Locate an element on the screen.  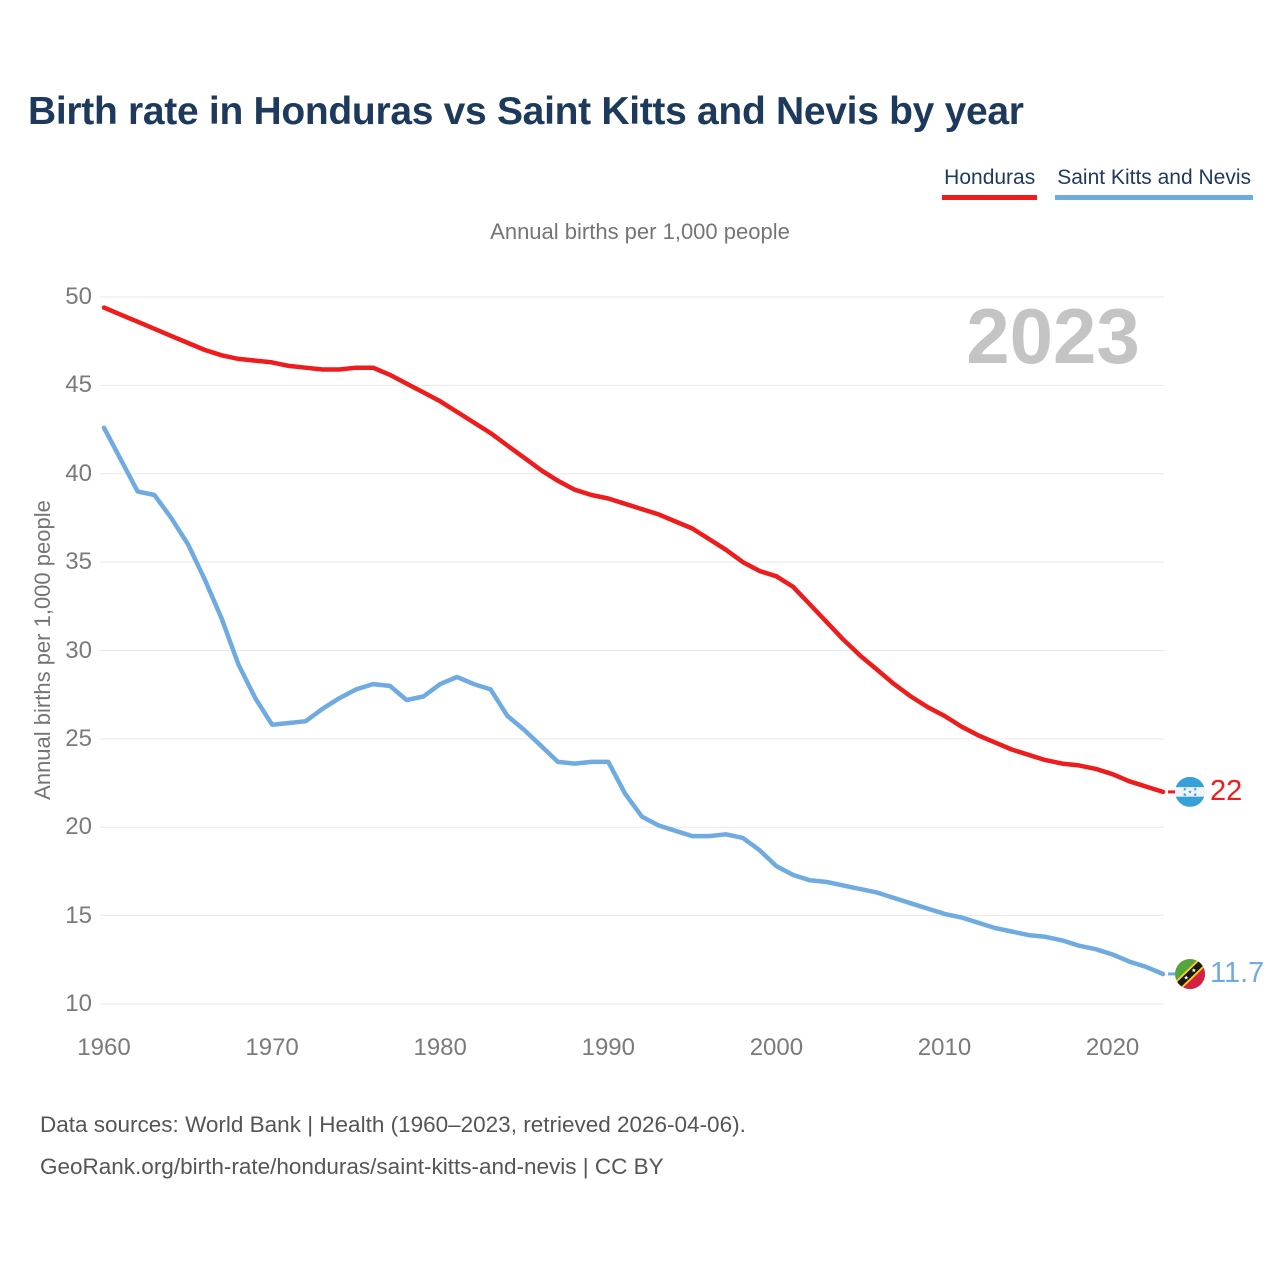
x-tick-label: 2020 is located at coordinates (1112, 1047).